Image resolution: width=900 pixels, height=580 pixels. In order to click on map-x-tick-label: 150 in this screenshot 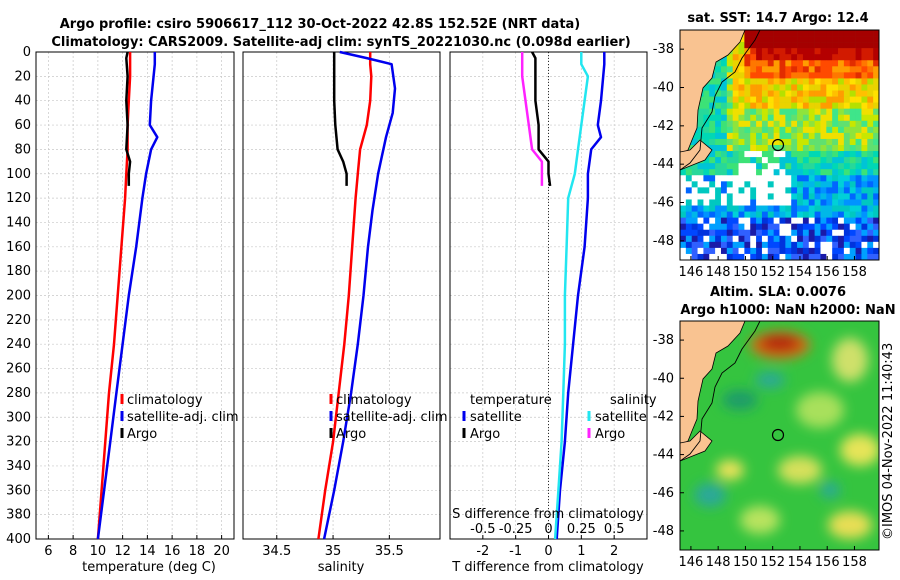, I will do `click(745, 562)`.